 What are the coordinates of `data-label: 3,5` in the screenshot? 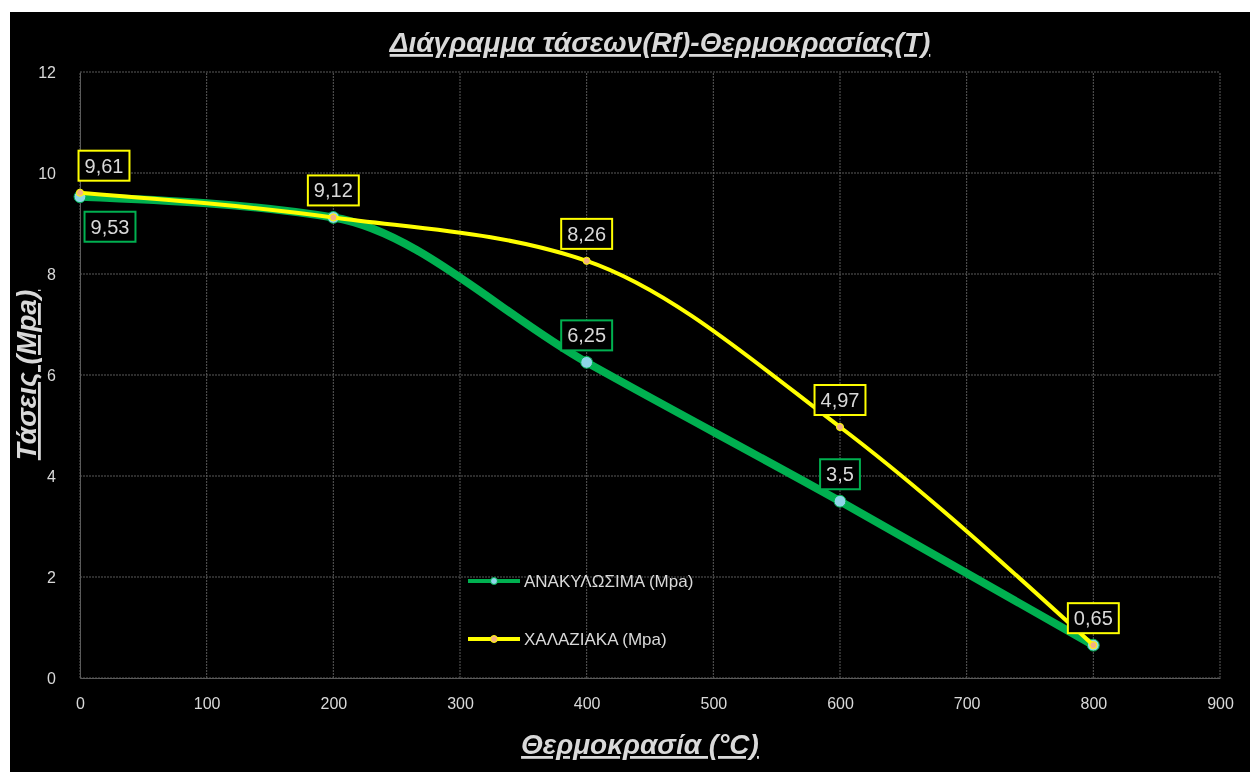 It's located at (840, 474).